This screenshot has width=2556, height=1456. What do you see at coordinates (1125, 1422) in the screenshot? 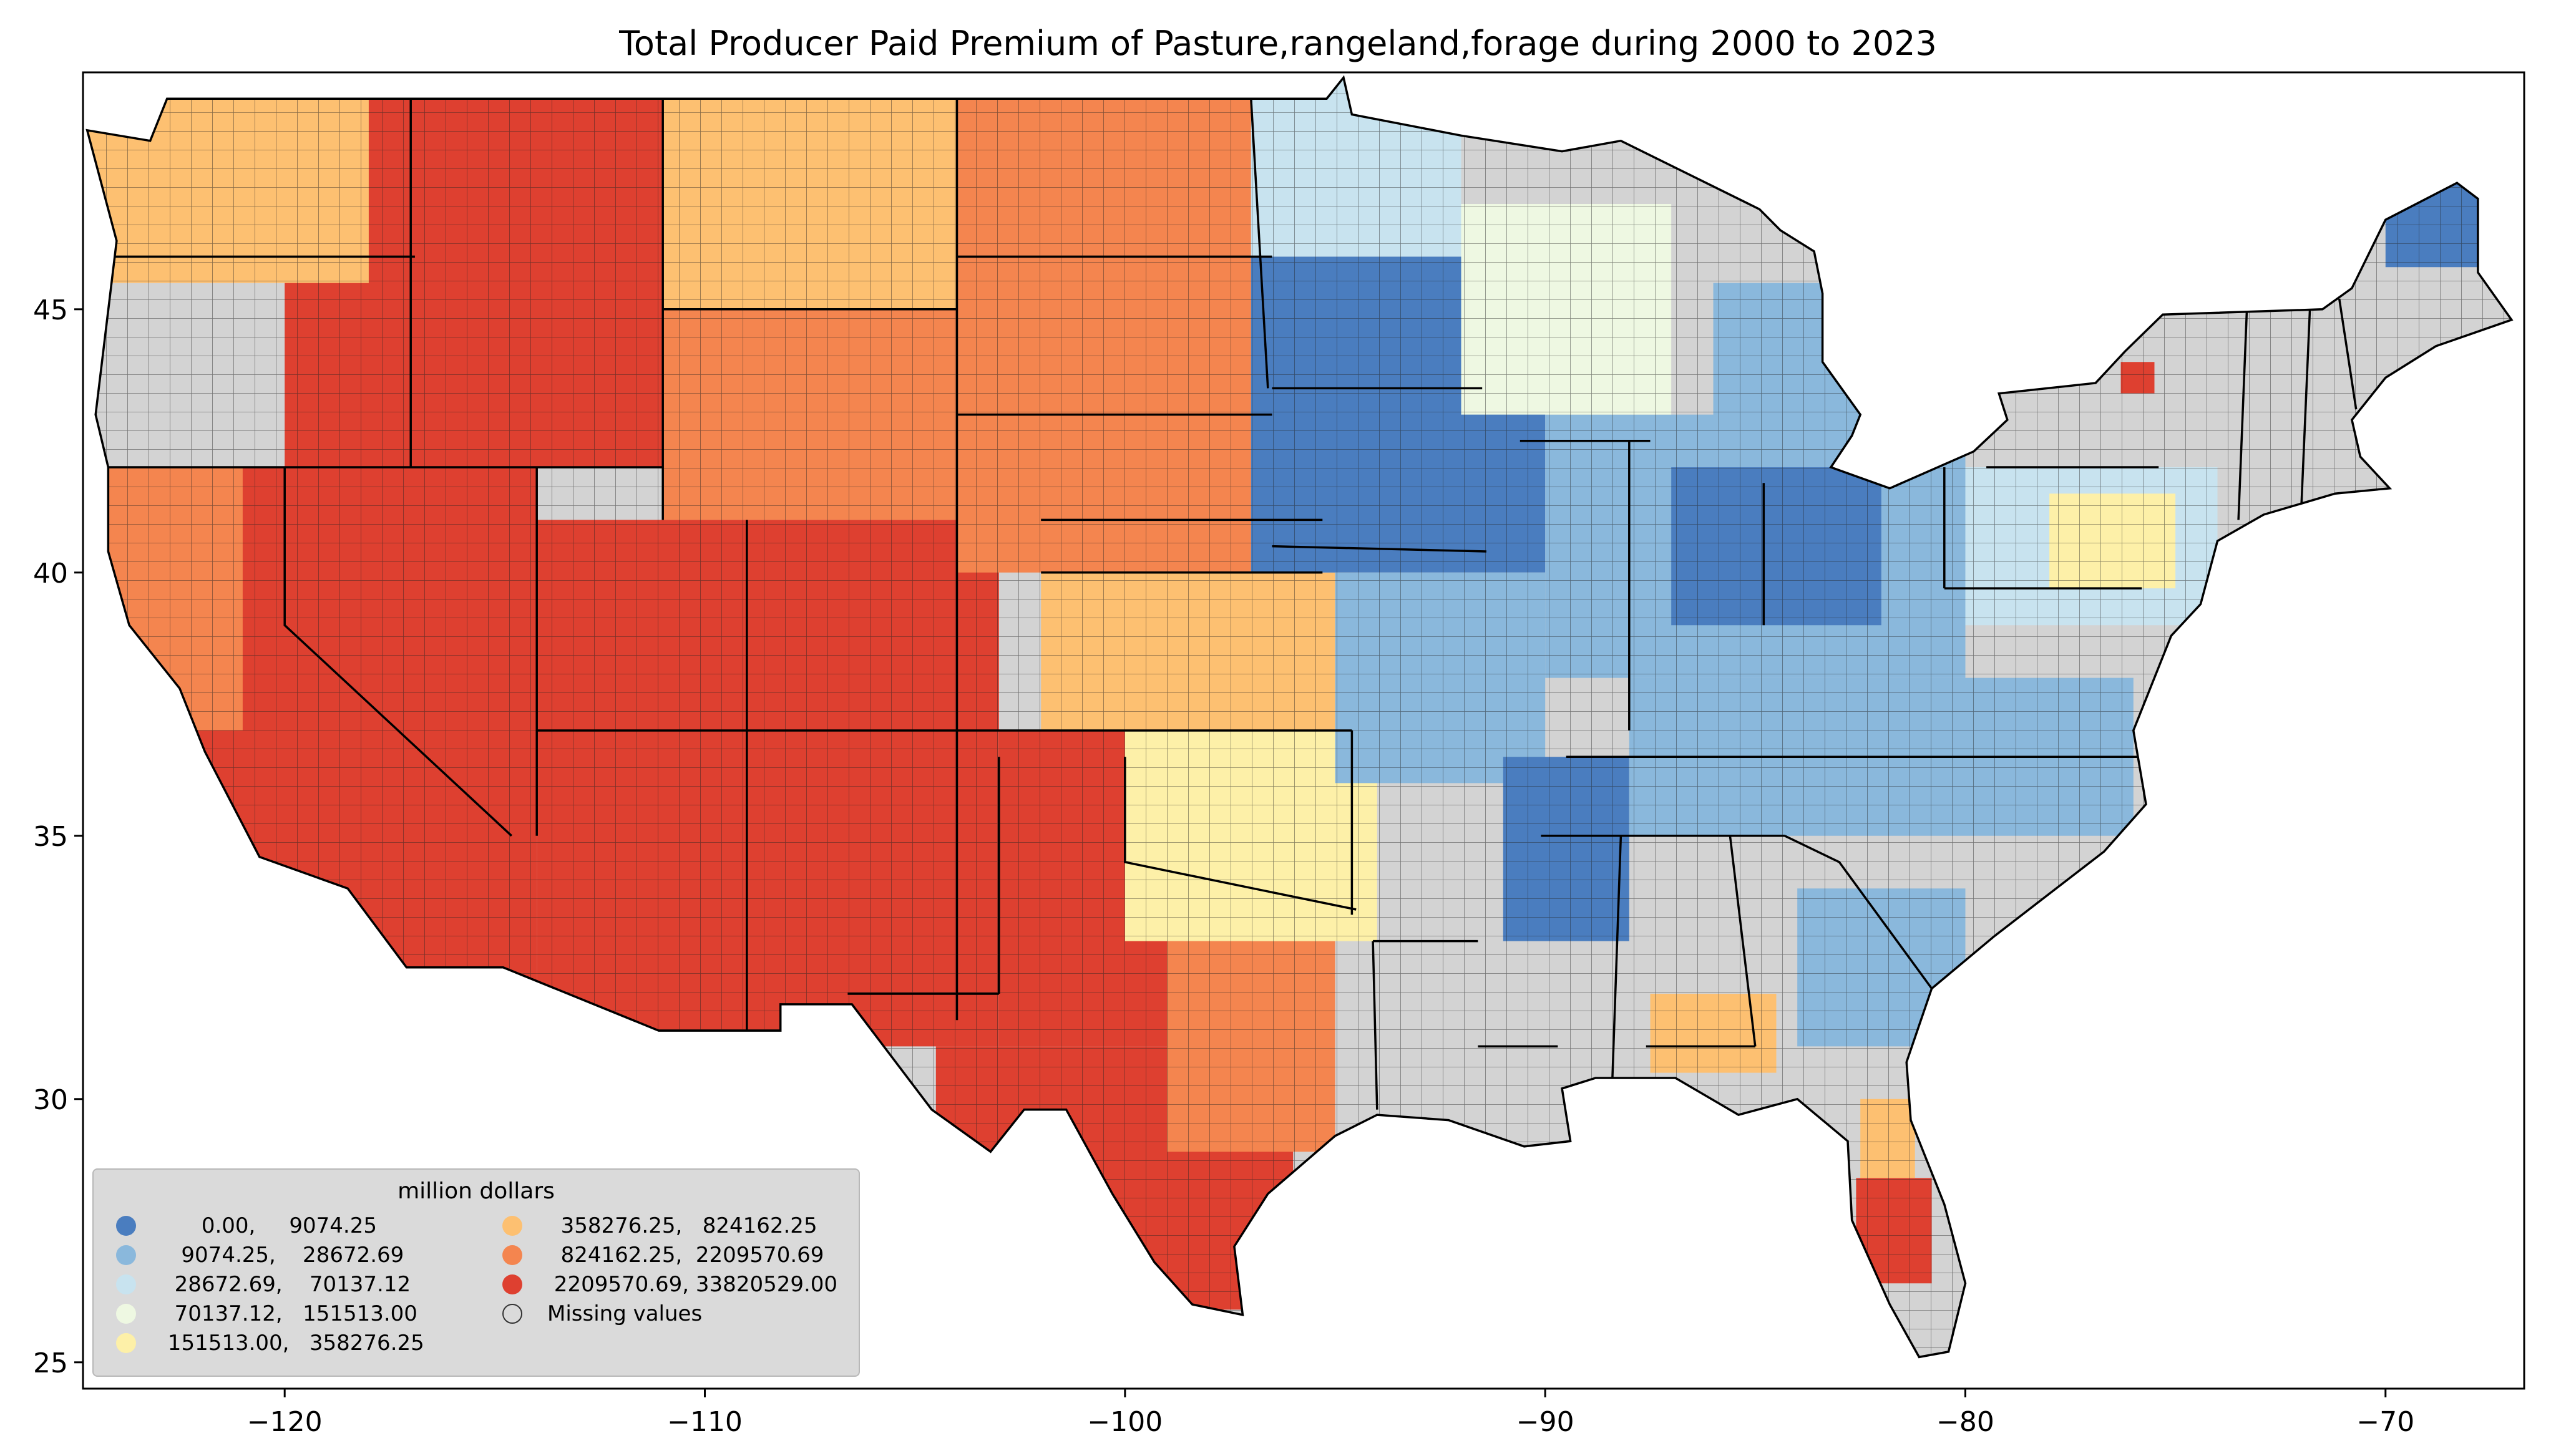
I see `x-tick-label: −100` at bounding box center [1125, 1422].